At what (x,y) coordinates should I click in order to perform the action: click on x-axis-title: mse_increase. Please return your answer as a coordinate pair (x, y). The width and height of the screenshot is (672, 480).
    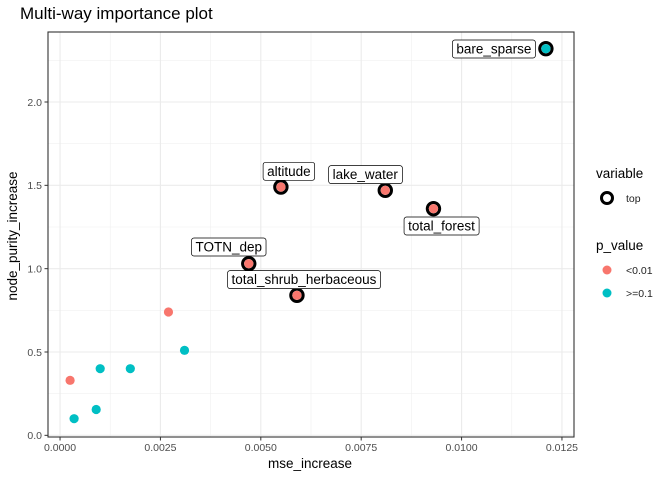
    Looking at the image, I should click on (310, 463).